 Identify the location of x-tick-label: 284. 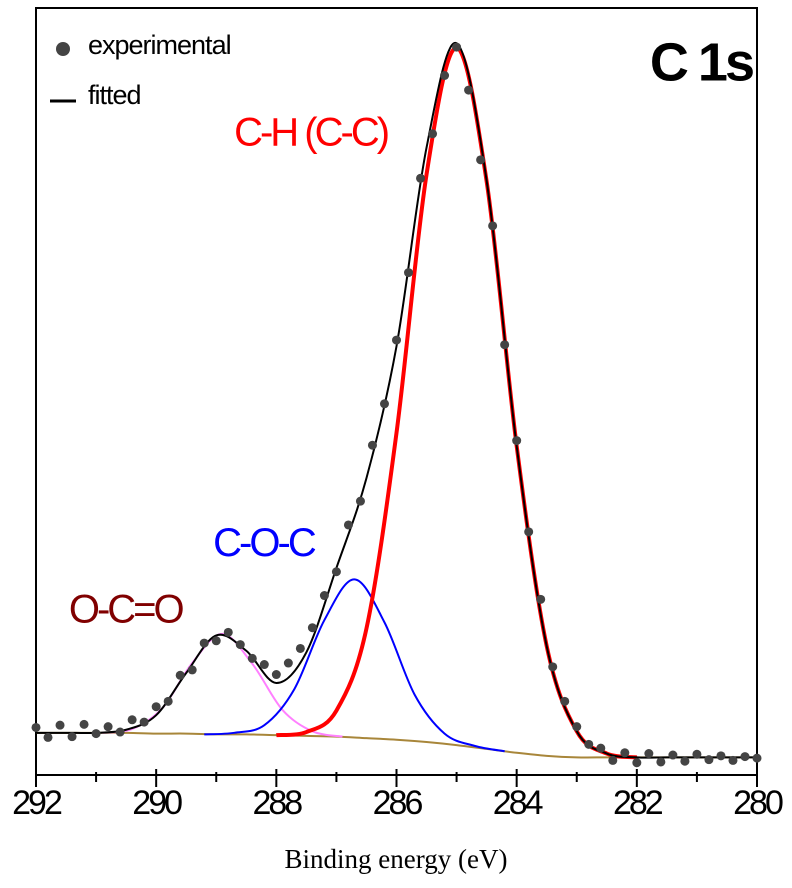
(518, 803).